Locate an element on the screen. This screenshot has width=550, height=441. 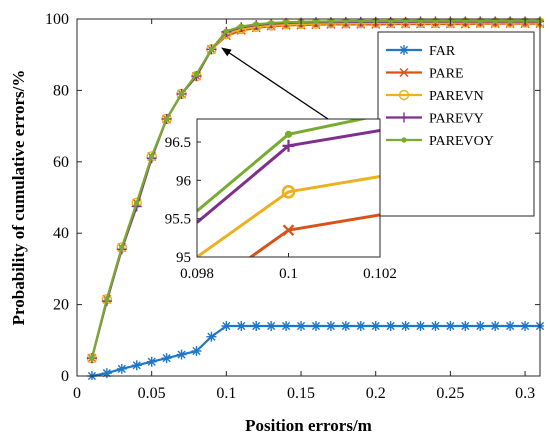
legend: FAR PARE PAREVN PAREVY PAREVOY is located at coordinates (456, 124).